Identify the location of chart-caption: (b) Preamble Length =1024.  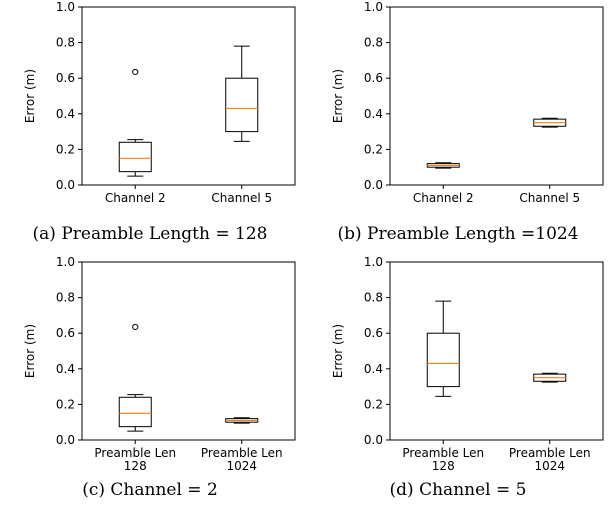
(458, 234).